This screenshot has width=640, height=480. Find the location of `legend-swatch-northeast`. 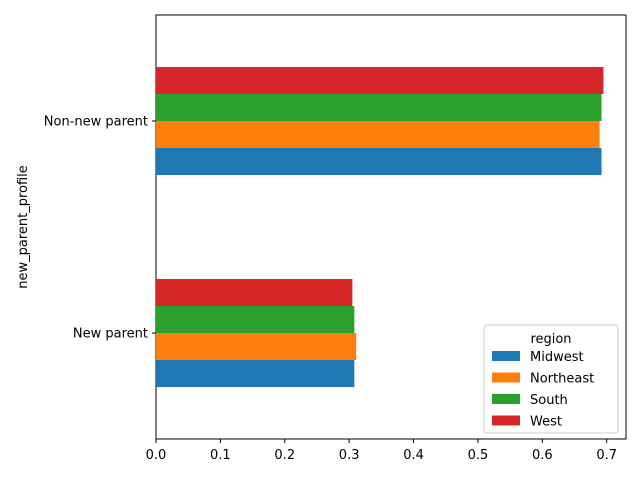

legend-swatch-northeast is located at coordinates (506, 377).